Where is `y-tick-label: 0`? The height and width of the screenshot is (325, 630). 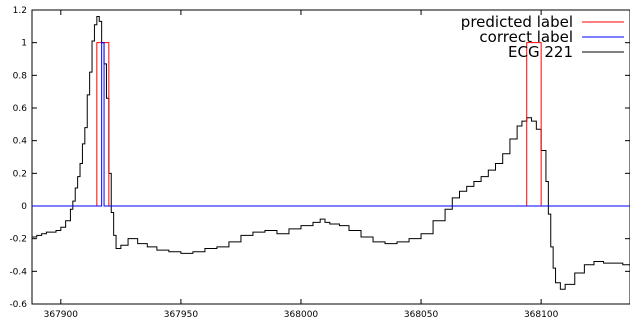
y-tick-label: 0 is located at coordinates (24, 207).